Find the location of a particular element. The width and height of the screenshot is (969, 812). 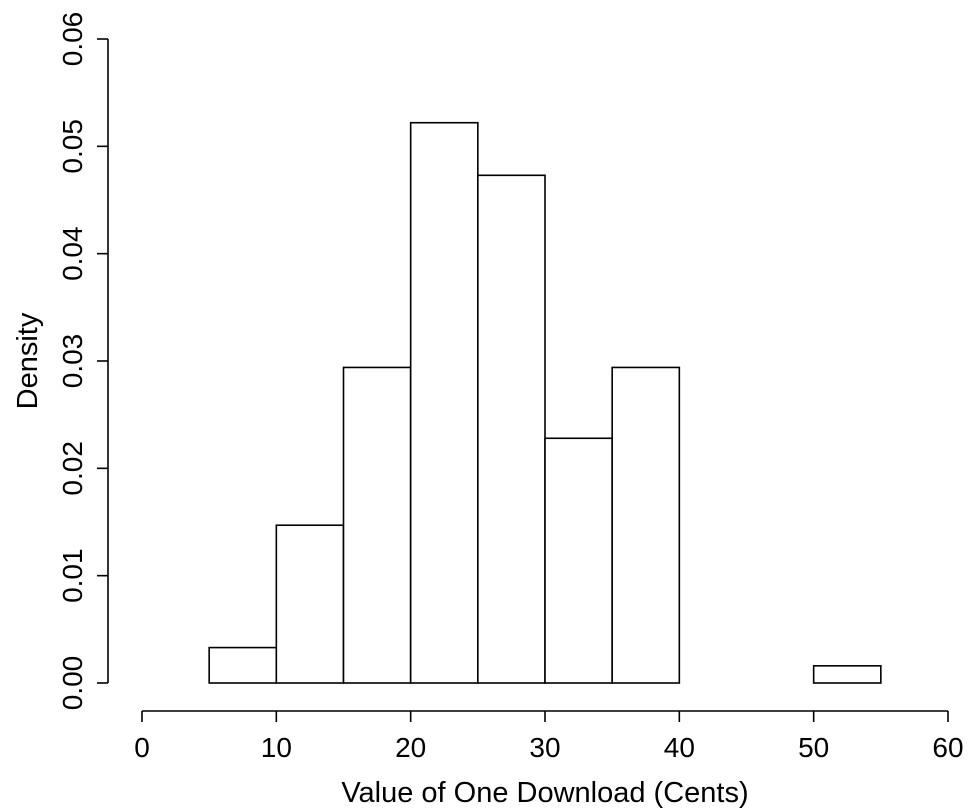

x-tick-label: 50 is located at coordinates (813, 747).